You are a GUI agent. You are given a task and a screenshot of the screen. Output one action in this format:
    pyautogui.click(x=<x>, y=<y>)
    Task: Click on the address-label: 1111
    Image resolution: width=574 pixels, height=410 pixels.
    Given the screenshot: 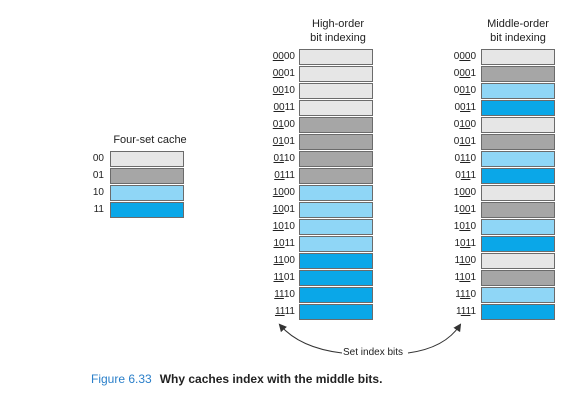 What is the action you would take?
    pyautogui.click(x=278, y=312)
    